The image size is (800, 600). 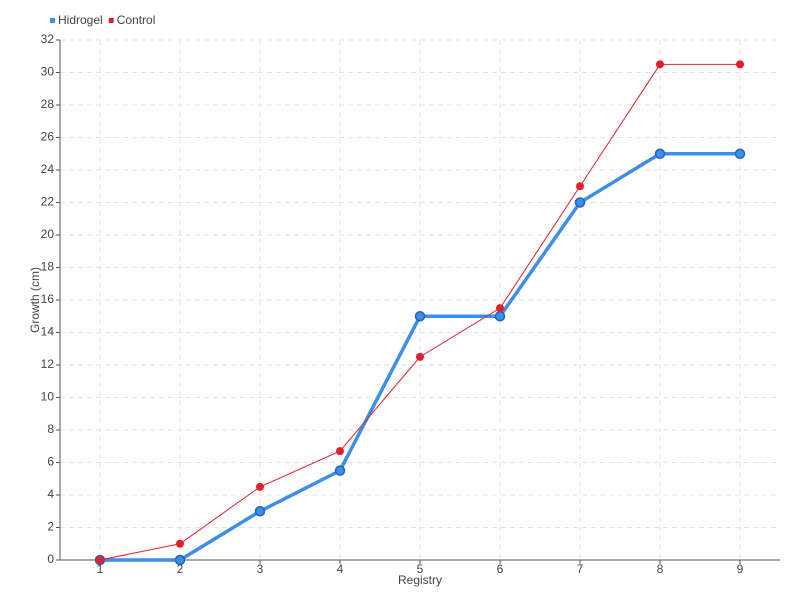 I want to click on x-tick-label: 5, so click(x=420, y=569).